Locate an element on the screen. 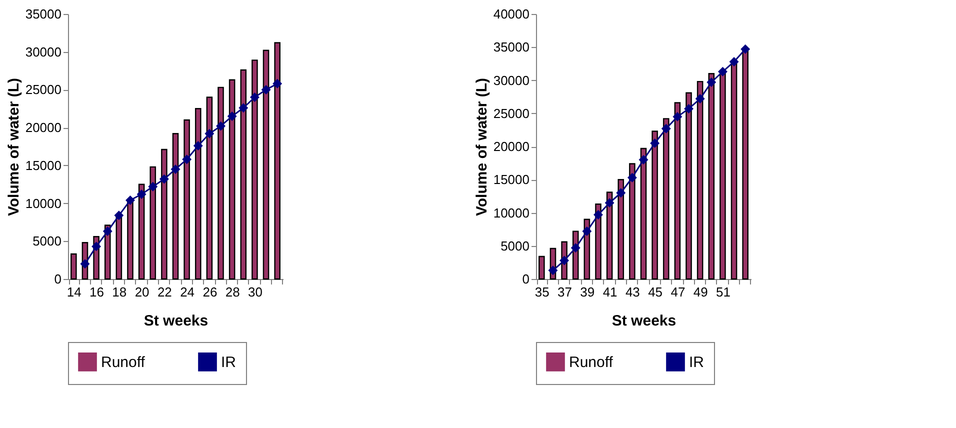 The image size is (956, 428). x-tick-label: 37 is located at coordinates (565, 292).